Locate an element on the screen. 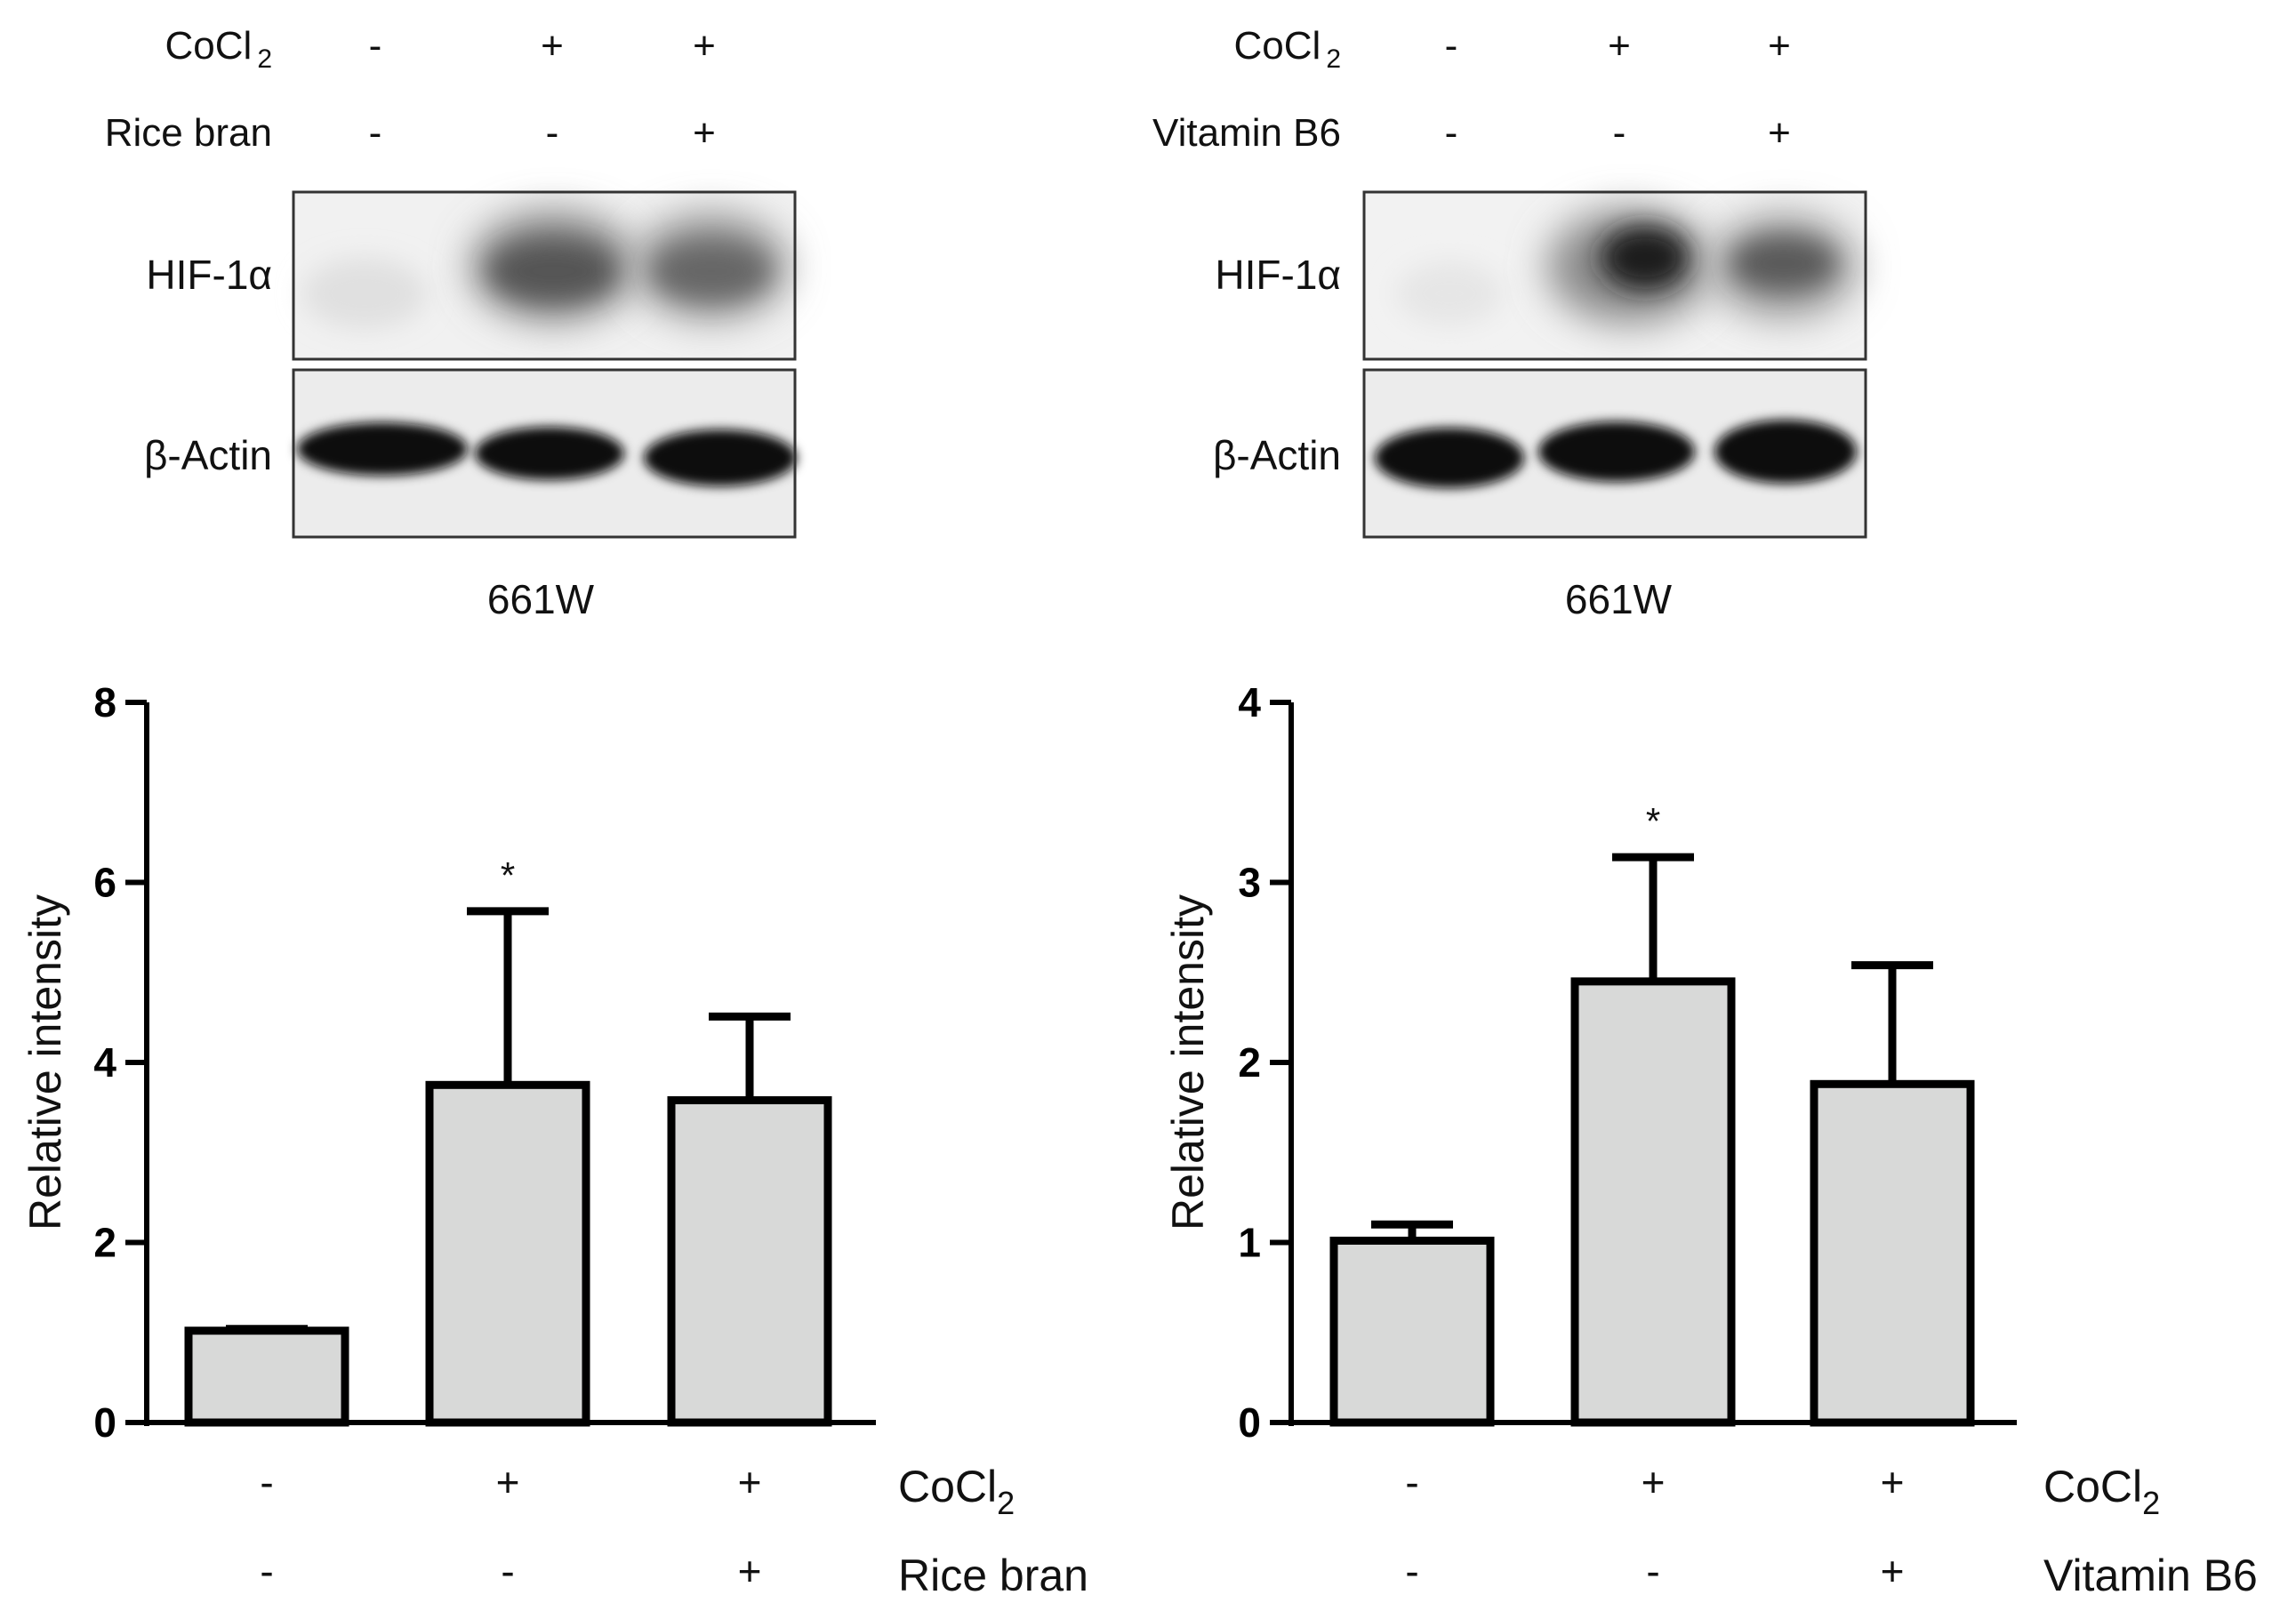 Image resolution: width=2296 pixels, height=1611 pixels. blot-row-label-vitamin-b6: Vitamin B6 is located at coordinates (1246, 133).